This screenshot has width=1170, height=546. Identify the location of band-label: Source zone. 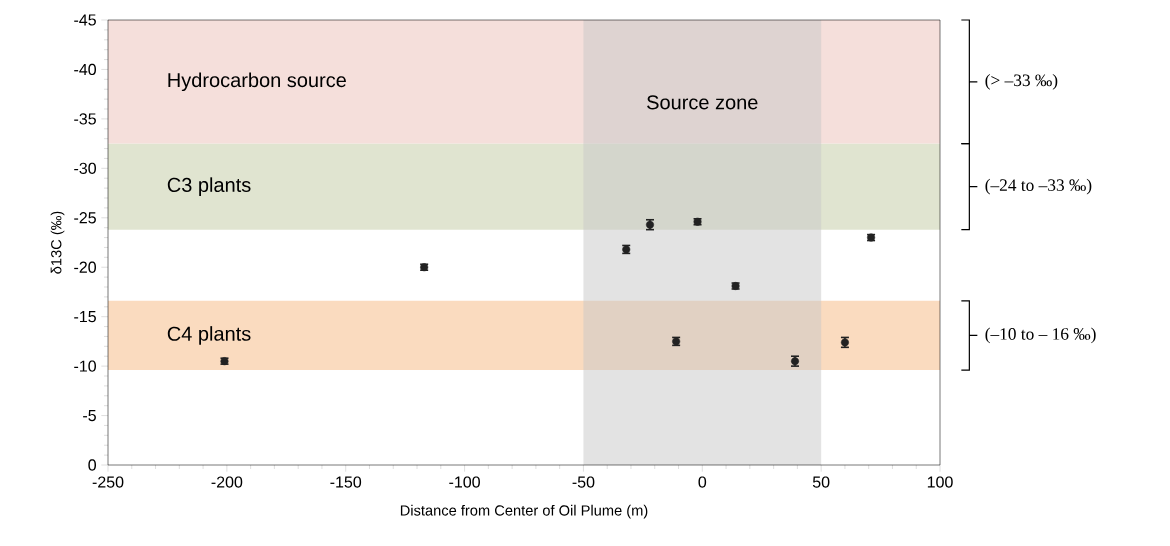
(702, 102).